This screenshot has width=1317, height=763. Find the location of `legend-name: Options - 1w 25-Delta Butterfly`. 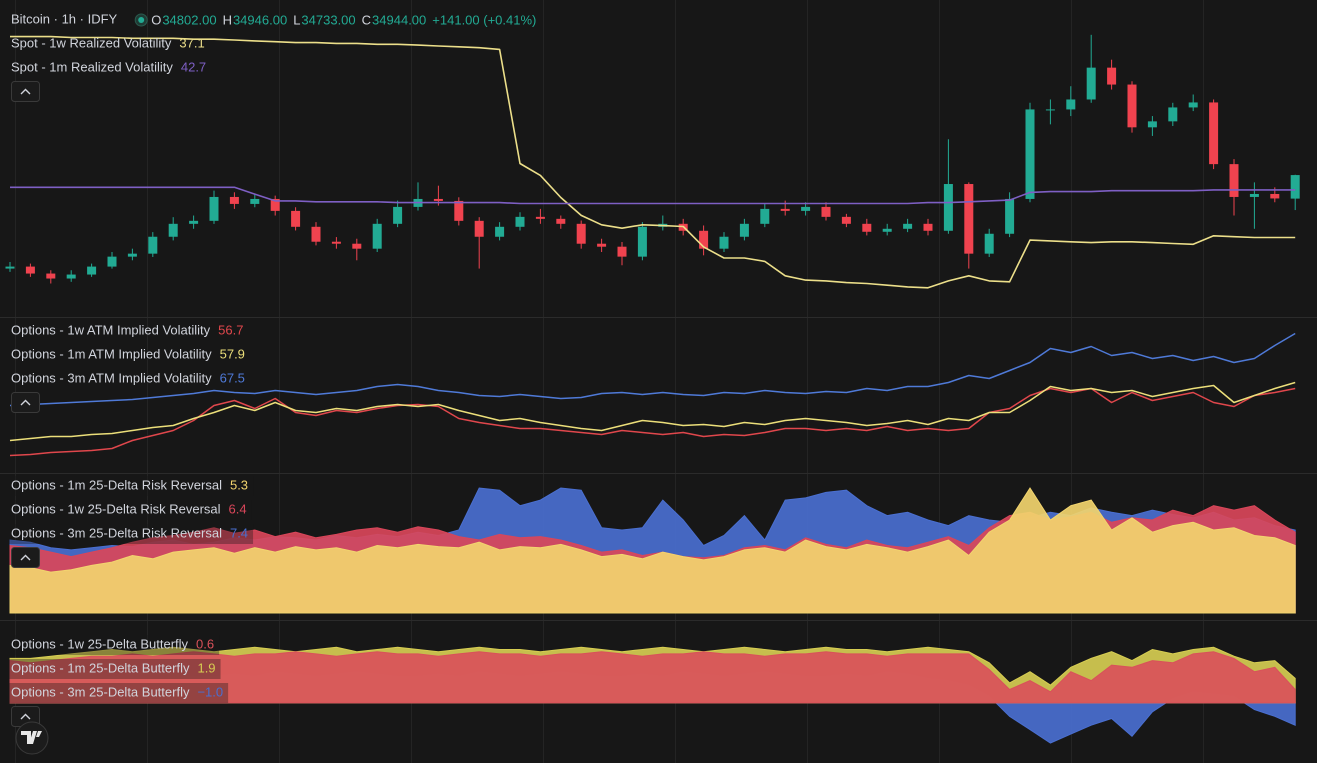

legend-name: Options - 1w 25-Delta Butterfly is located at coordinates (100, 643).